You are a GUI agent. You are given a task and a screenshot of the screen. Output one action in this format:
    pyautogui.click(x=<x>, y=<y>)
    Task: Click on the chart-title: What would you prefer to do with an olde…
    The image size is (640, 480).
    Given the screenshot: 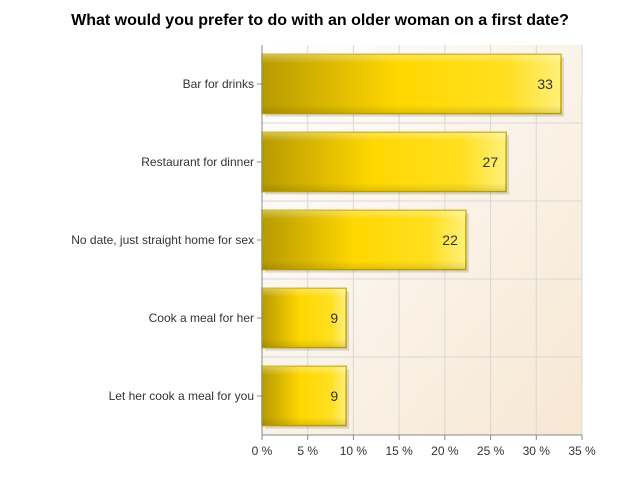 What is the action you would take?
    pyautogui.click(x=320, y=20)
    